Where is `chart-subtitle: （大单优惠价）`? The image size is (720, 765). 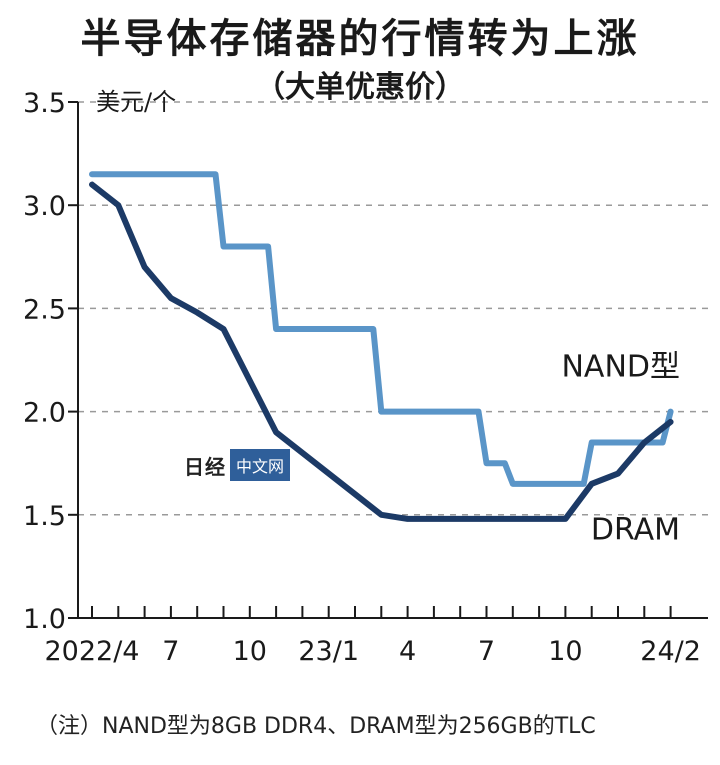 chart-subtitle: （大单优惠价） is located at coordinates (360, 87).